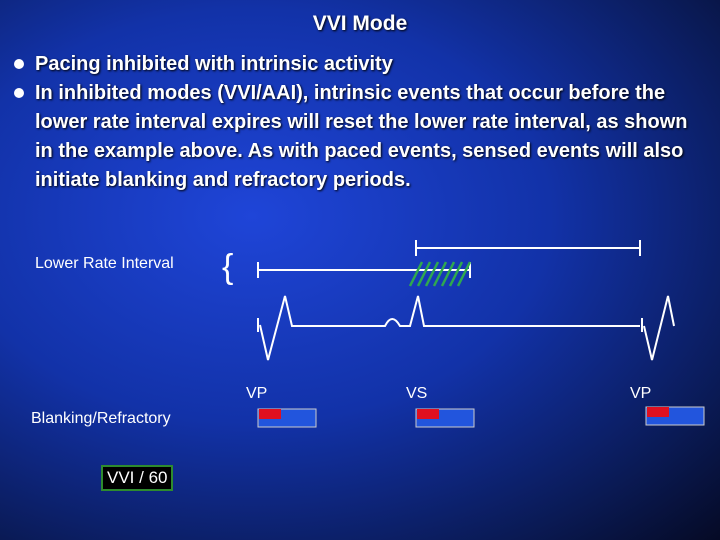 This screenshot has height=540, width=720. I want to click on lri-label: Lower Rate Interval, so click(104, 263).